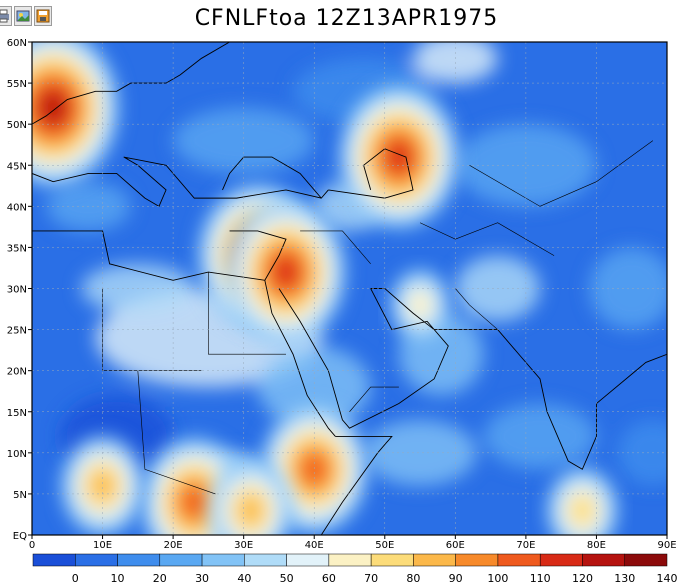  What do you see at coordinates (17, 43) in the screenshot?
I see `lat-tick-label: 60N` at bounding box center [17, 43].